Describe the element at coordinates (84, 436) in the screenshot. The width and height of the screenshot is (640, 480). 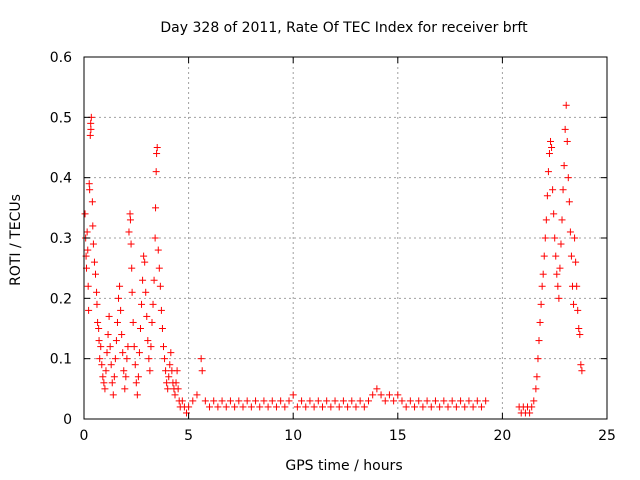
I see `x-tick-label: 0` at that location.